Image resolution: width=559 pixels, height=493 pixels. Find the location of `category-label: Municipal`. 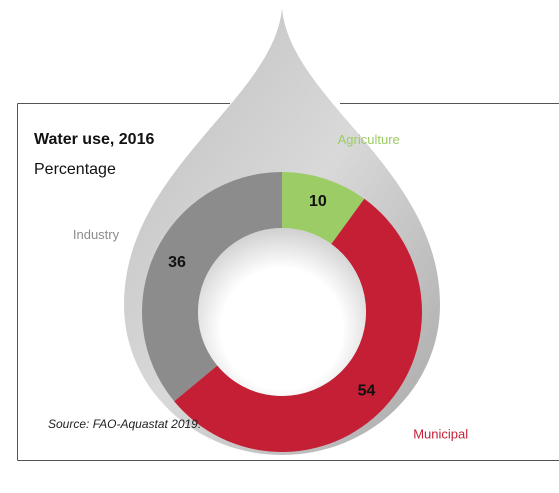

category-label: Municipal is located at coordinates (440, 434).